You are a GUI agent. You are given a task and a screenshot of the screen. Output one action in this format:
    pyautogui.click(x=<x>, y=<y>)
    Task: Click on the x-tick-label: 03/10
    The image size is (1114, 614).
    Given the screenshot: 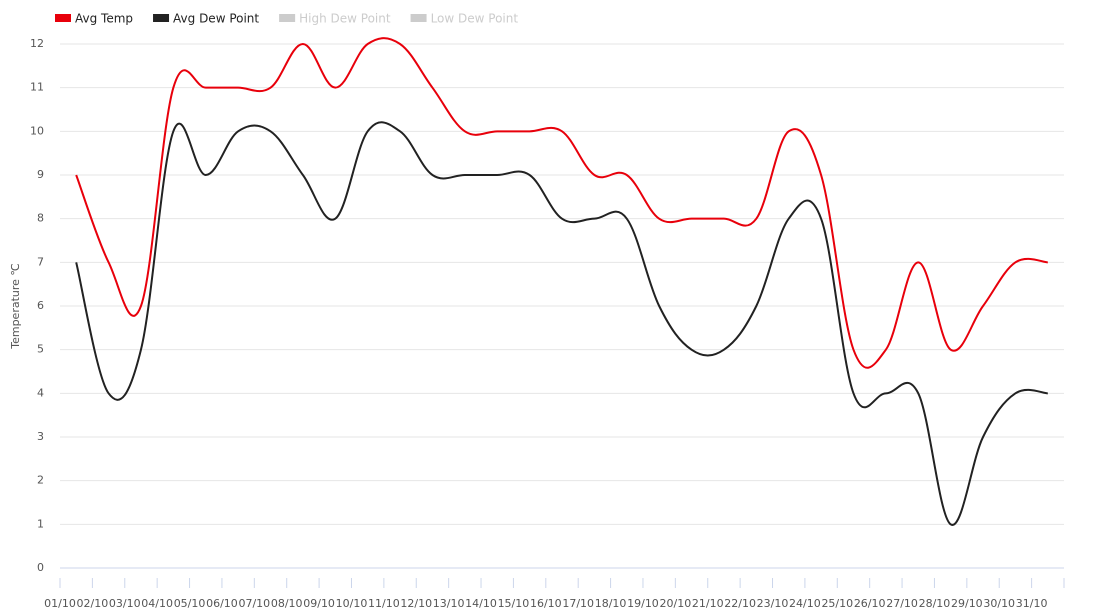 What is the action you would take?
    pyautogui.click(x=125, y=603)
    